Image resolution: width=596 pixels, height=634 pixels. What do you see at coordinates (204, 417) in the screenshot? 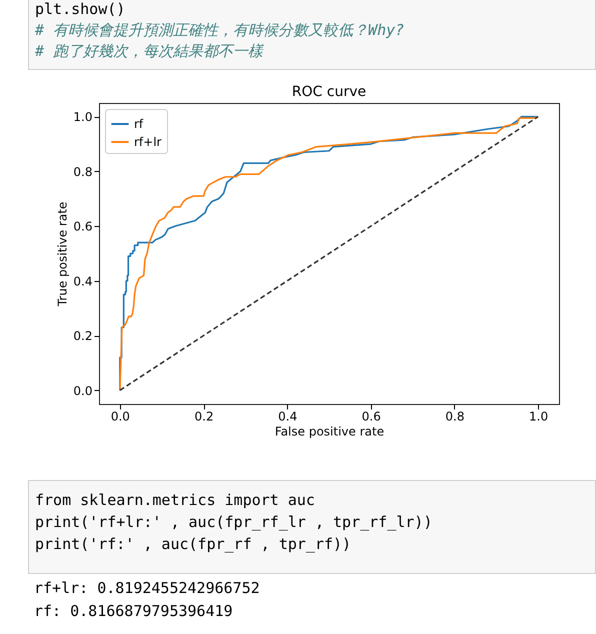
I see `x-tick-label: 0.2` at bounding box center [204, 417].